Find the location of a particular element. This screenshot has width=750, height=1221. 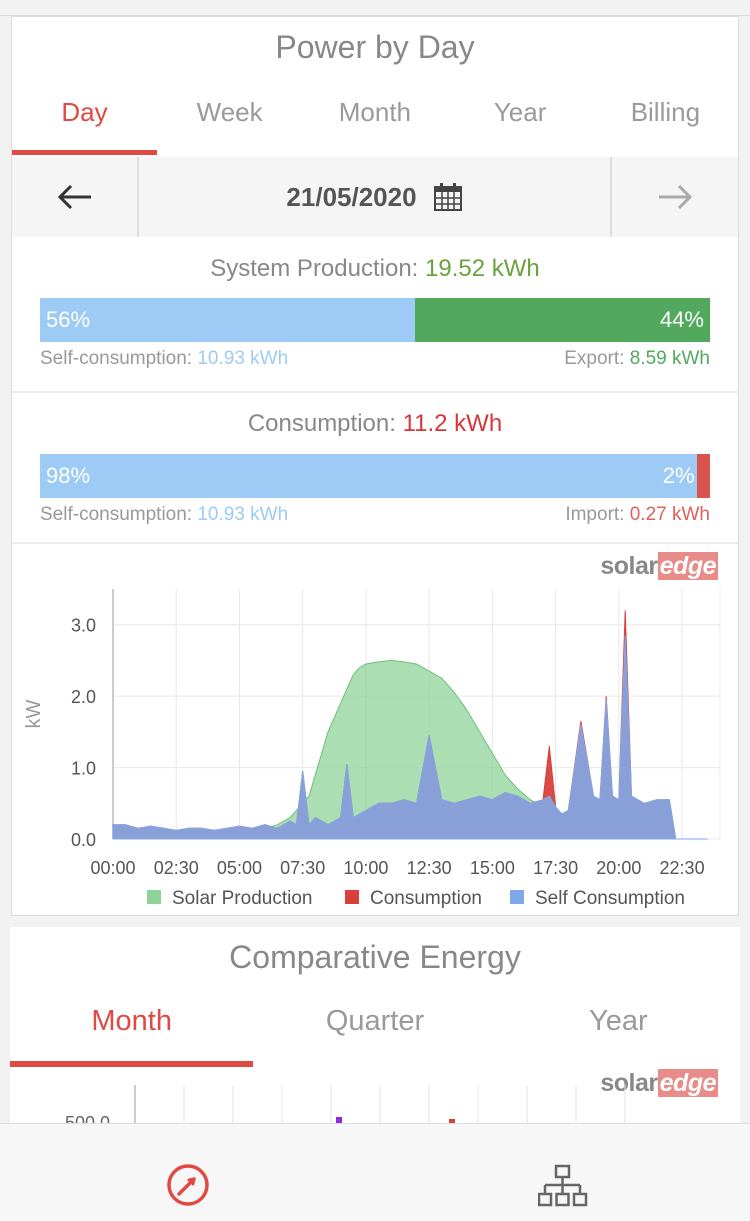

x-tick-label: 00:00 is located at coordinates (112, 868).